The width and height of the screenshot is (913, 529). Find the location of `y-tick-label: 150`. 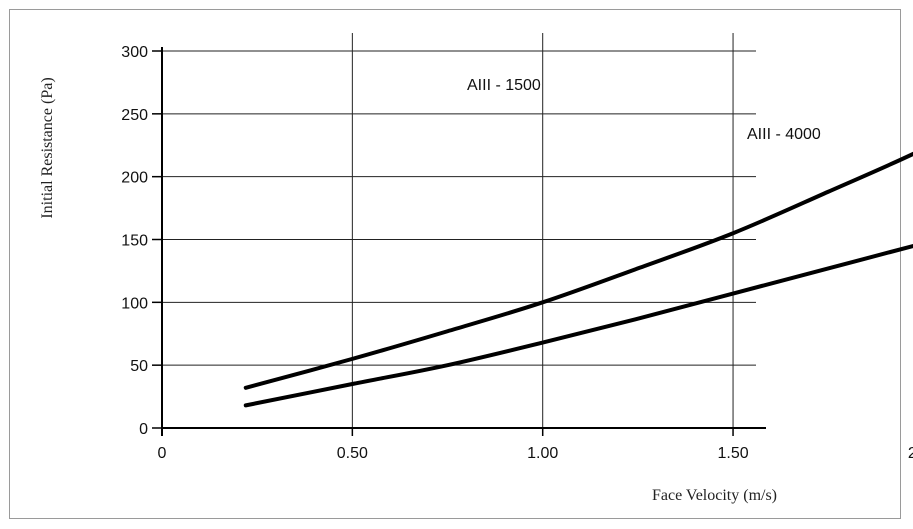

y-tick-label: 150 is located at coordinates (134, 241).